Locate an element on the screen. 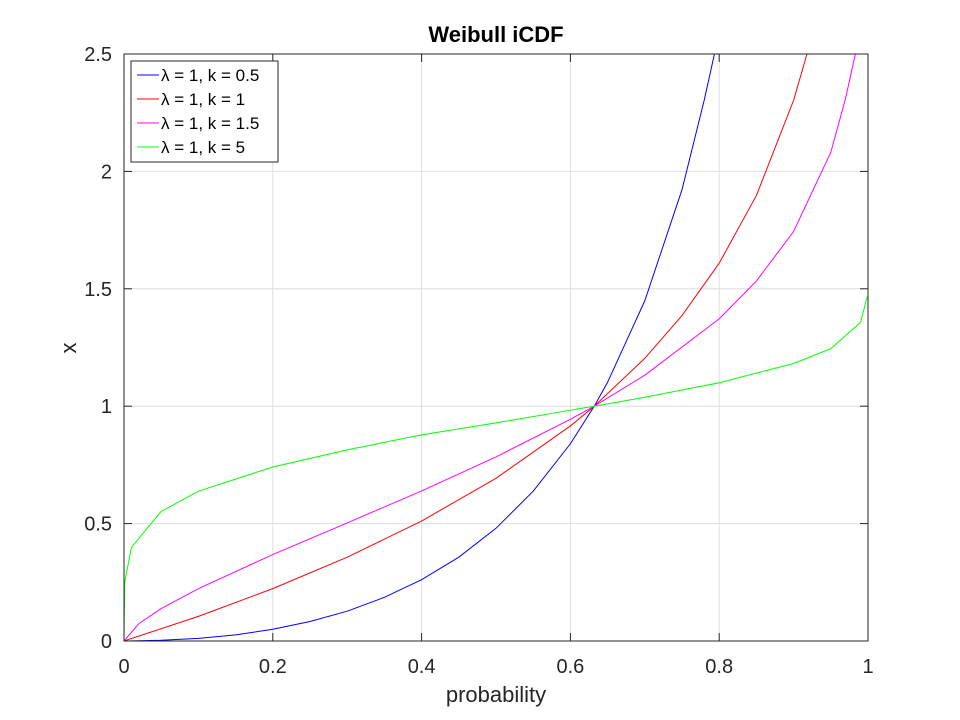 This screenshot has width=960, height=720. y-tick-label: 1.5 is located at coordinates (98, 290).